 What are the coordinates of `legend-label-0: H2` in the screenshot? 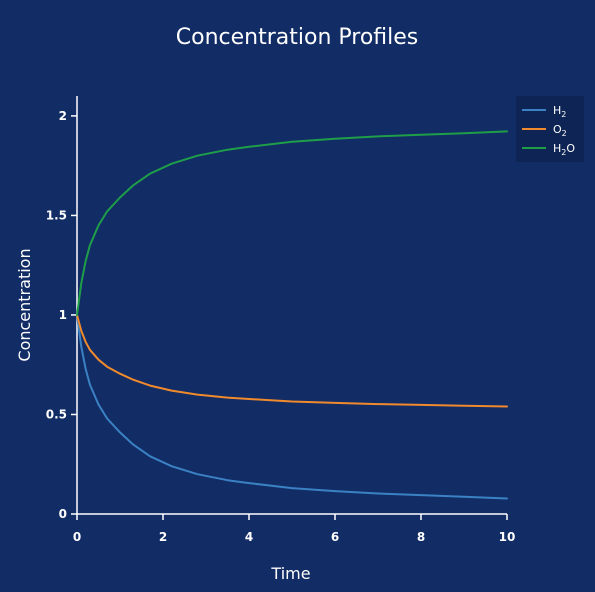 It's located at (559, 111).